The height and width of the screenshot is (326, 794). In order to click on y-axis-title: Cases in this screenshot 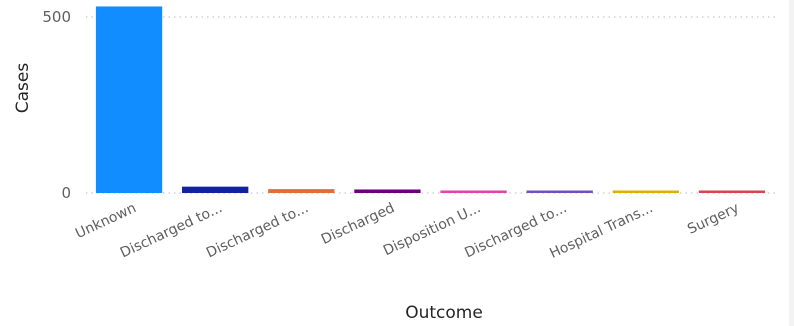, I will do `click(23, 88)`.